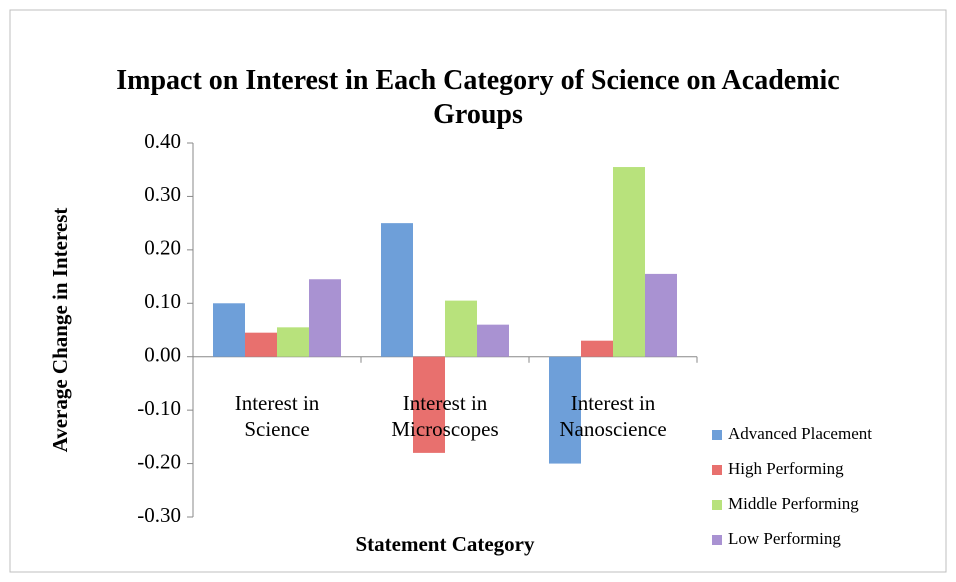 The height and width of the screenshot is (582, 956). What do you see at coordinates (445, 544) in the screenshot?
I see `x-axis-title: Statement Category` at bounding box center [445, 544].